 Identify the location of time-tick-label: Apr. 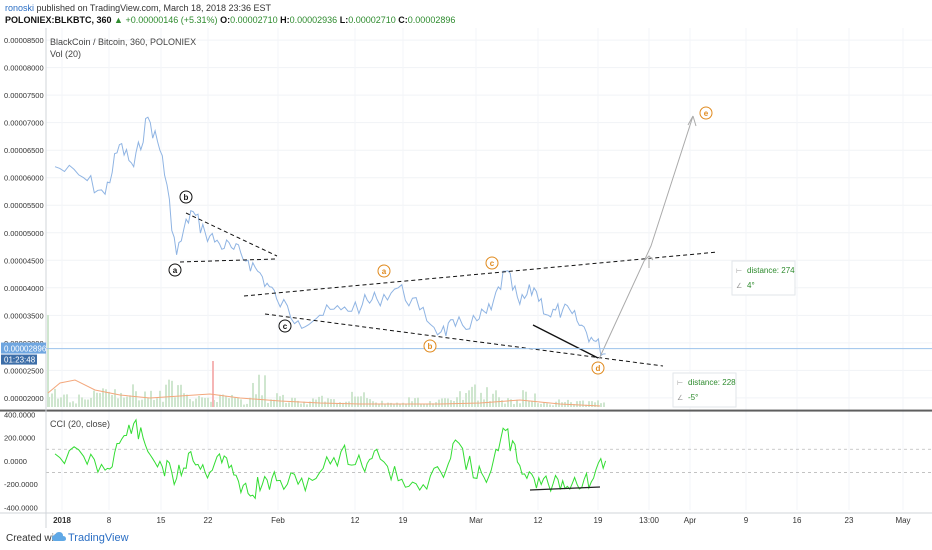
(690, 520).